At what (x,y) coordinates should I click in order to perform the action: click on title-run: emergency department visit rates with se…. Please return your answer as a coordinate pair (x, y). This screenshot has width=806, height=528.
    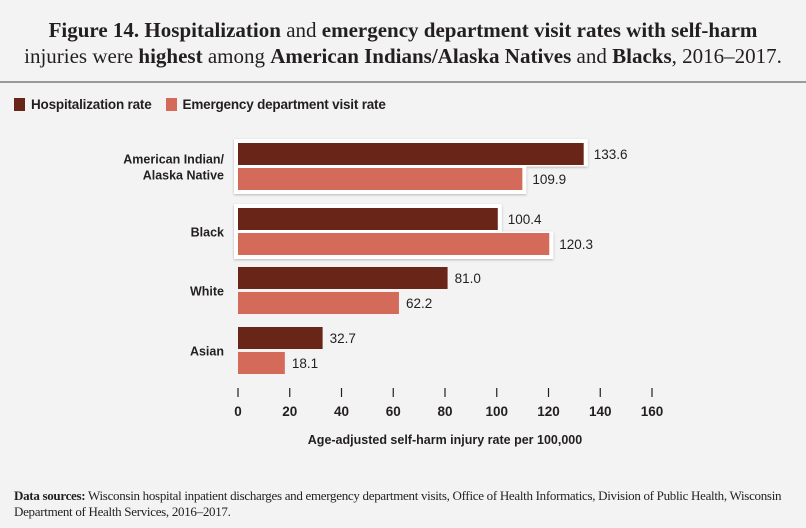
    Looking at the image, I should click on (539, 30).